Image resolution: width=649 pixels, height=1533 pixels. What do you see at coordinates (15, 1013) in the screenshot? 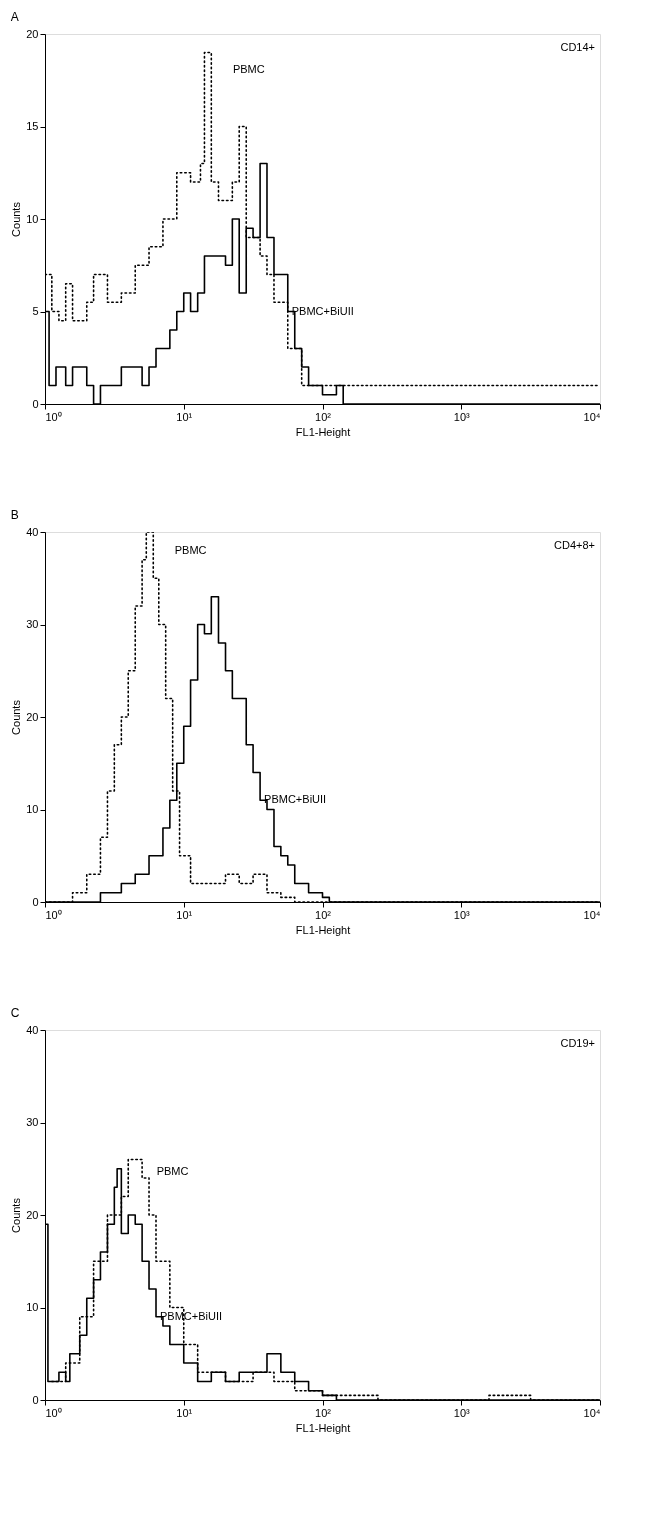
I see `chart-title: C` at bounding box center [15, 1013].